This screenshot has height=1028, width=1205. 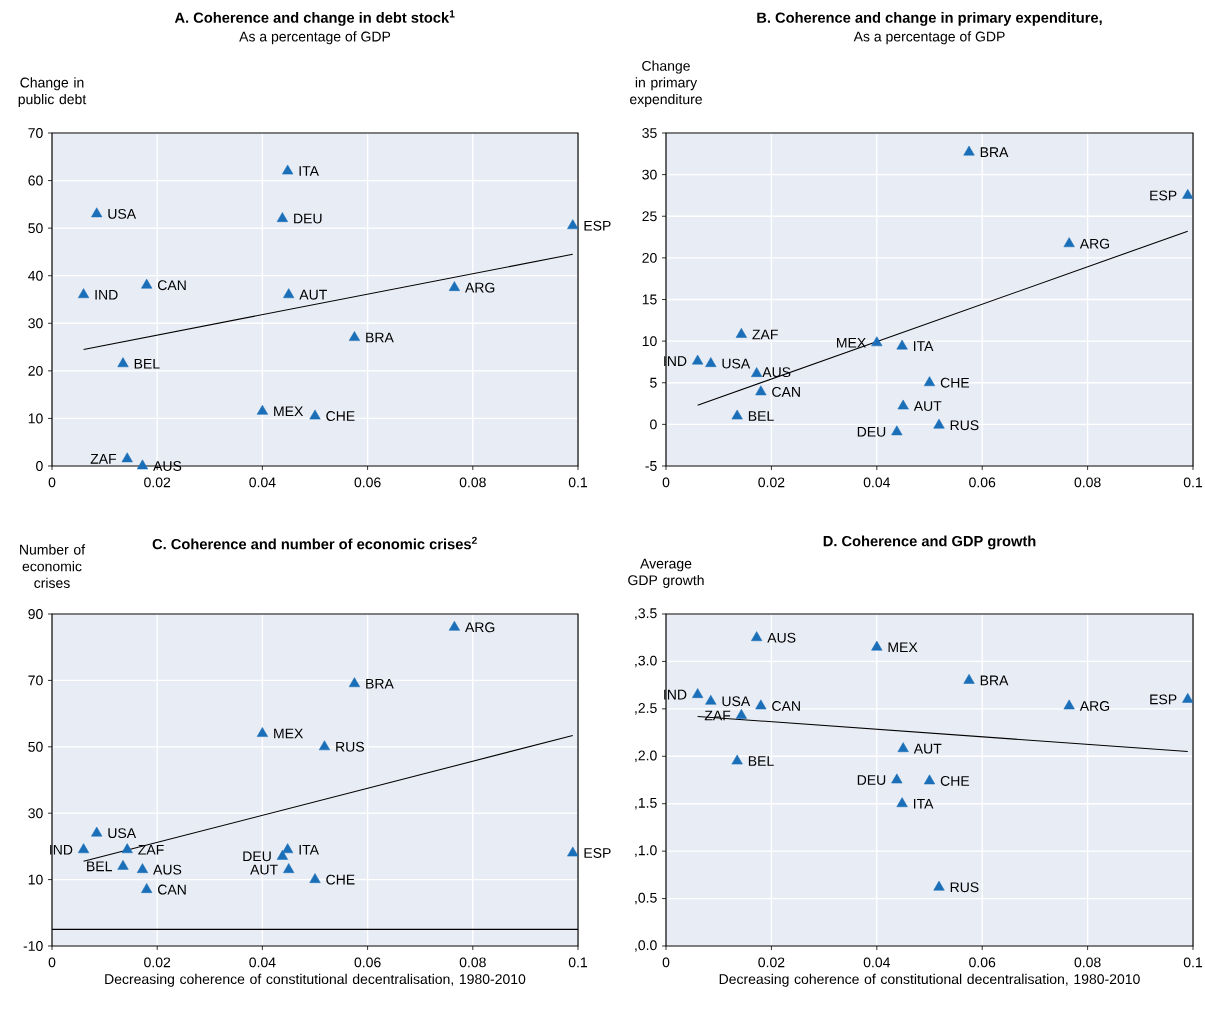 I want to click on y-tick-label: -5, so click(x=651, y=466).